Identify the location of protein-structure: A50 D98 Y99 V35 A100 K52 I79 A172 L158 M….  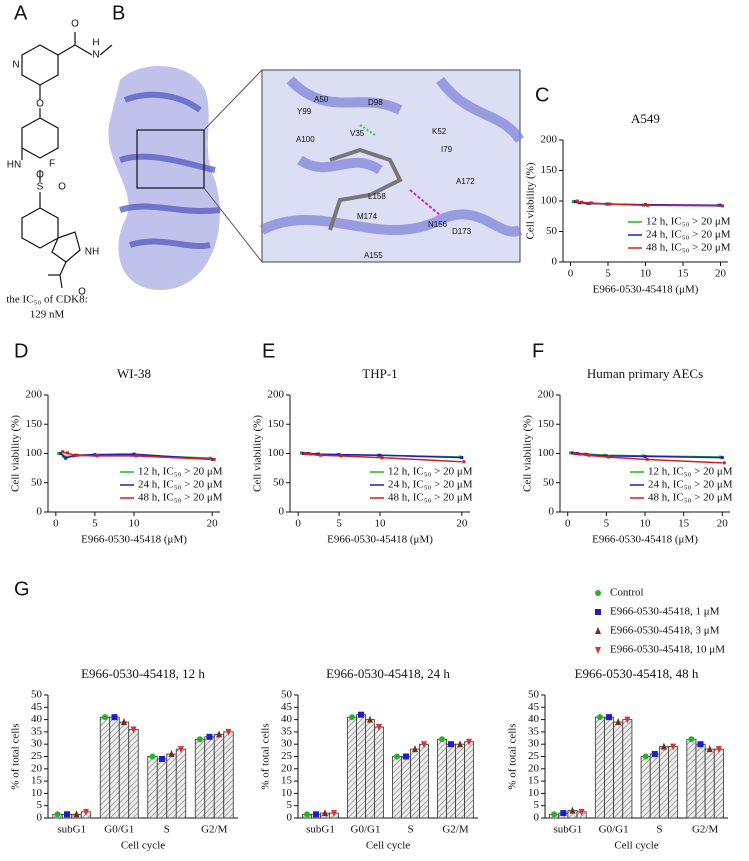
(316, 178).